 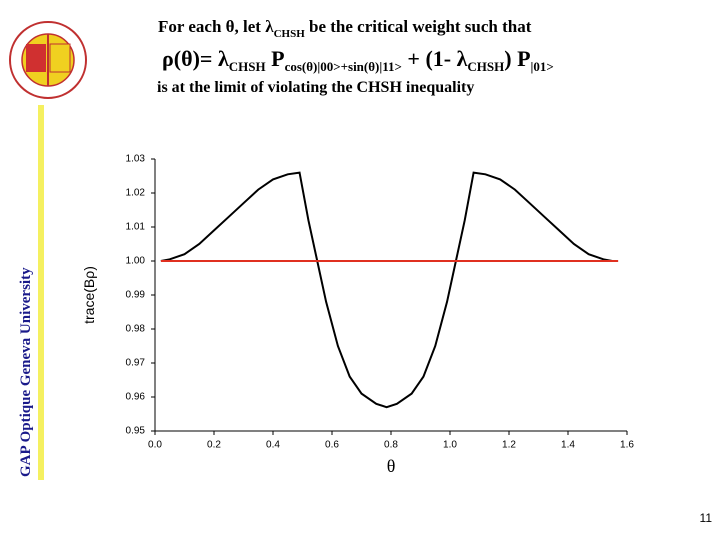 What do you see at coordinates (332, 445) in the screenshot?
I see `x-tick-label: 0.6` at bounding box center [332, 445].